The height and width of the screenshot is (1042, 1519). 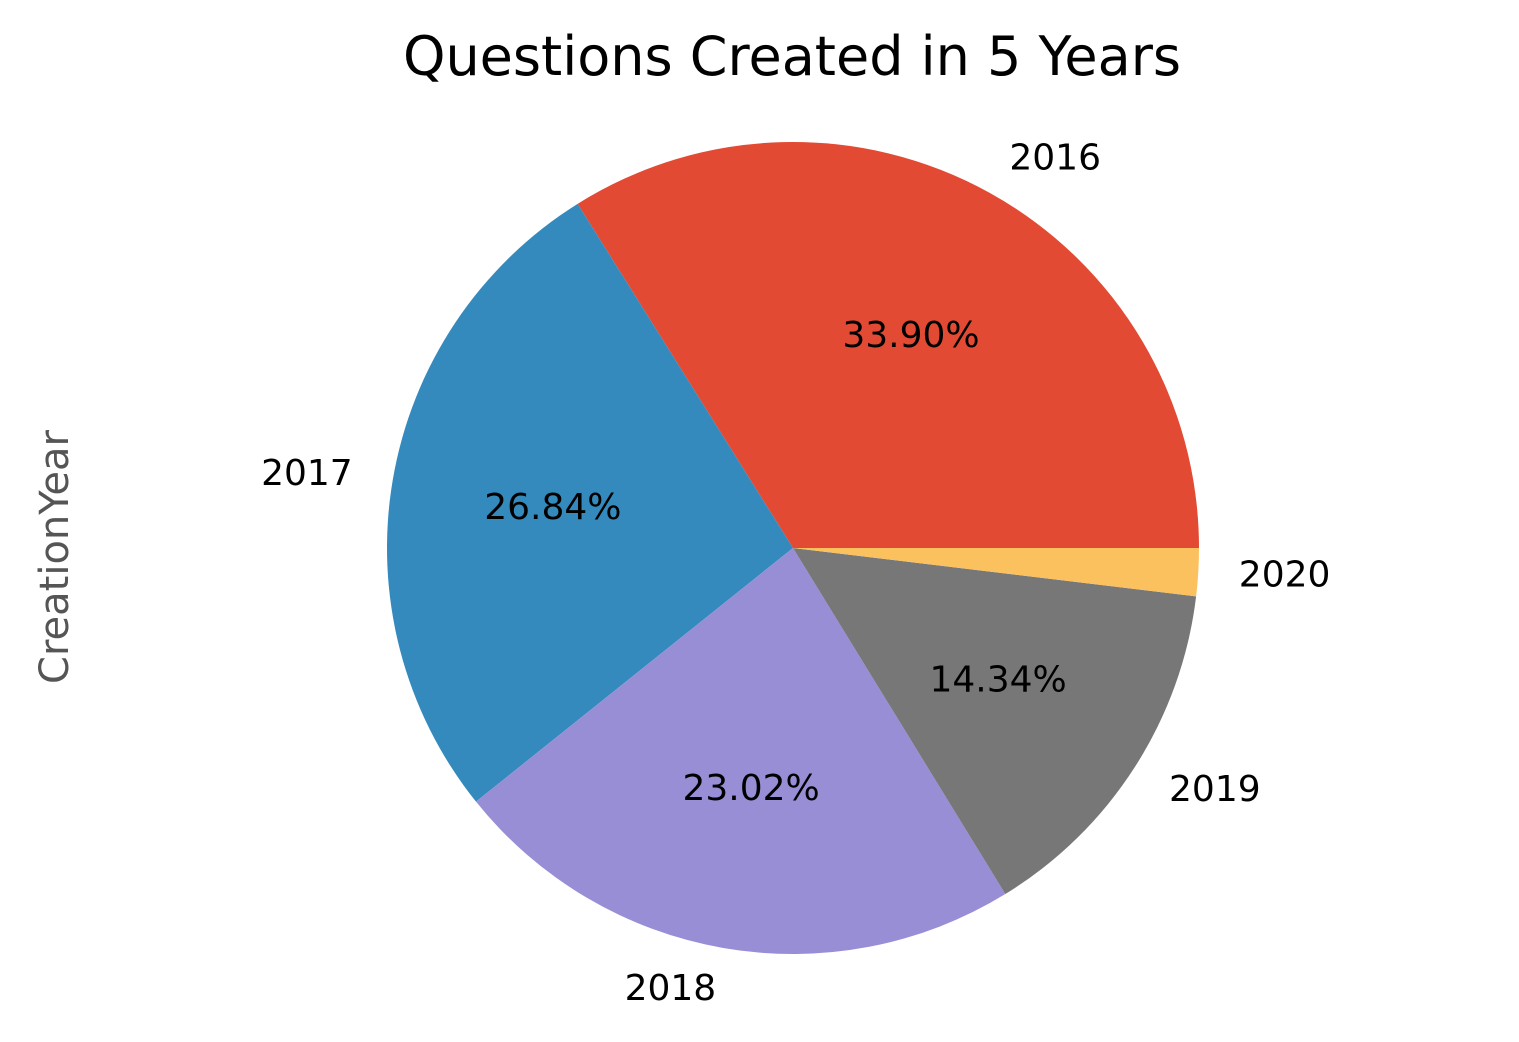 I want to click on pie-slice-2019, so click(x=995, y=721).